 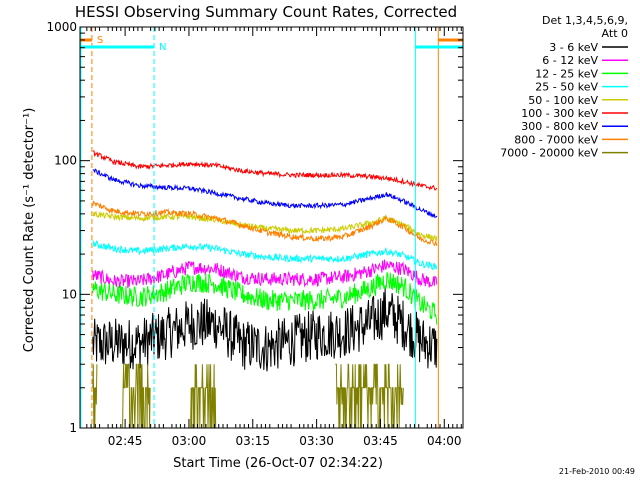 I want to click on legend-label-4: 50 - 100 keV, so click(x=563, y=100).